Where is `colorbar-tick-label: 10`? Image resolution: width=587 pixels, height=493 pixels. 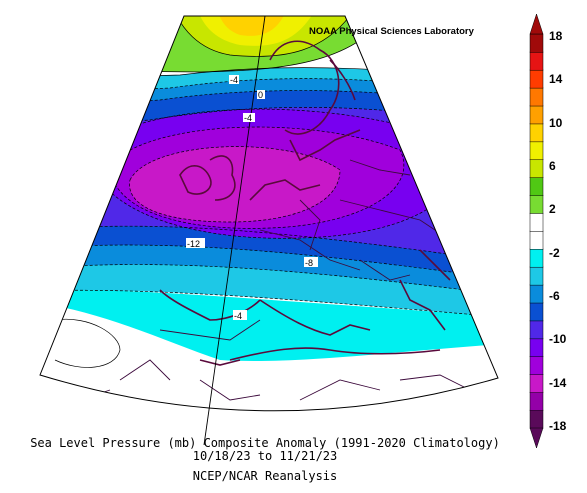
colorbar-tick-label: 10 is located at coordinates (556, 122).